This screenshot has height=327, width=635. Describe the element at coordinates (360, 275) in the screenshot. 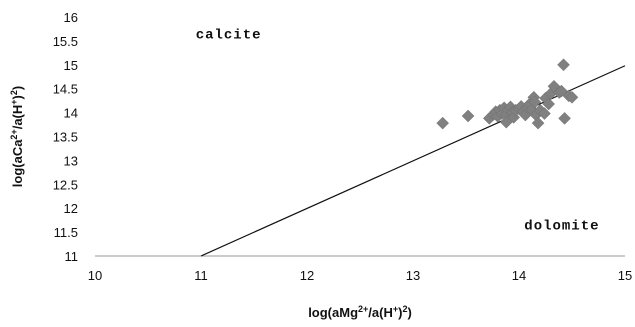

I see `x-axis-ticks: 10 11 12 13 14 15` at that location.